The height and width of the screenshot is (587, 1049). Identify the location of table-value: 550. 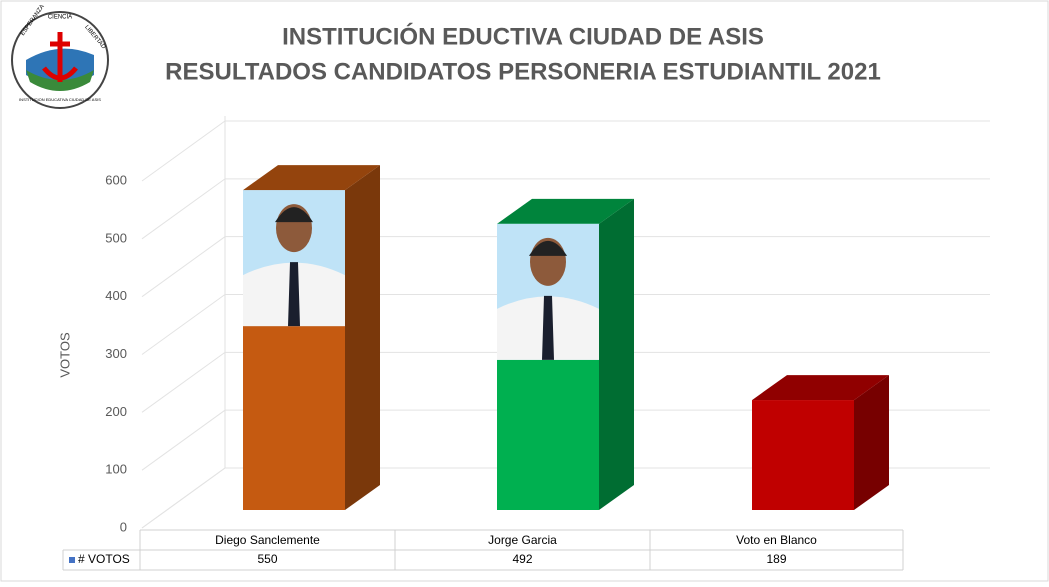
(267, 559).